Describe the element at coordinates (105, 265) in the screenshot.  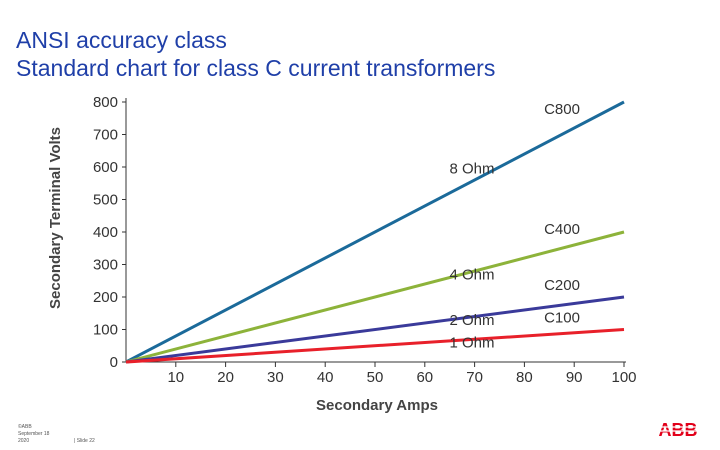
I see `y-tick-label: 300` at that location.